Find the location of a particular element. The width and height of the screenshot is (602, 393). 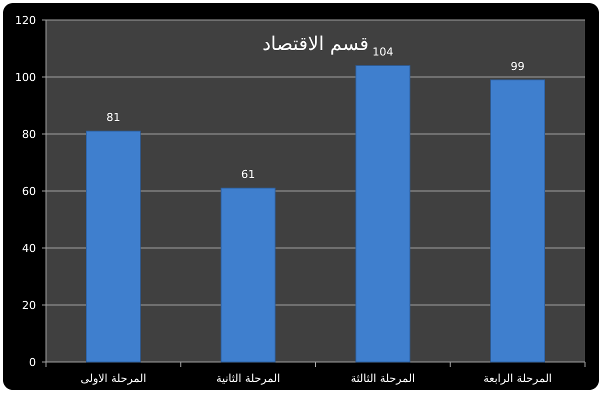

data-label: 81 is located at coordinates (113, 117).